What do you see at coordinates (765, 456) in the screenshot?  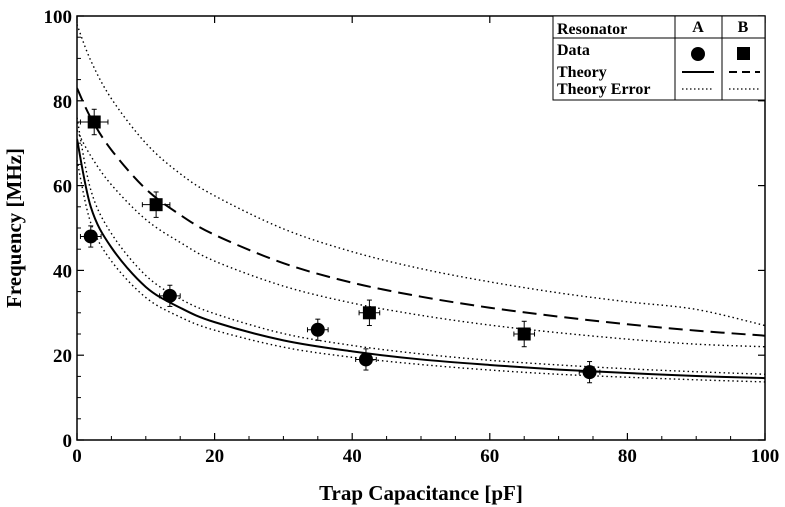 I see `x-tick-label: 100` at bounding box center [765, 456].